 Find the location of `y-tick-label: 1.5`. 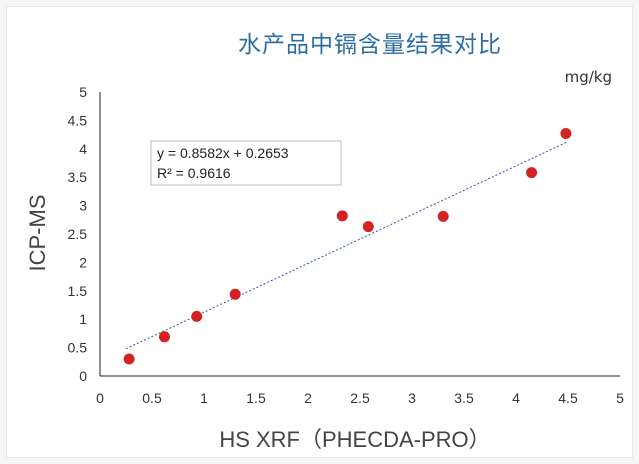

y-tick-label: 1.5 is located at coordinates (78, 291).